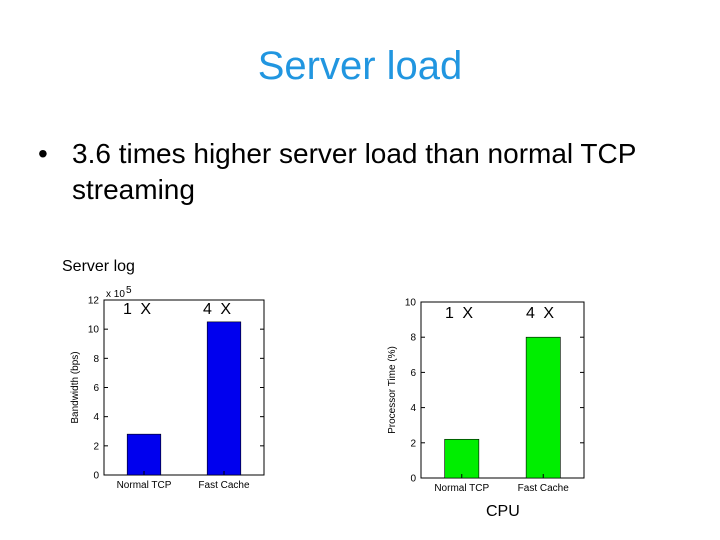 The height and width of the screenshot is (540, 720). Describe the element at coordinates (98, 266) in the screenshot. I see `caption-server-log: Server log` at that location.